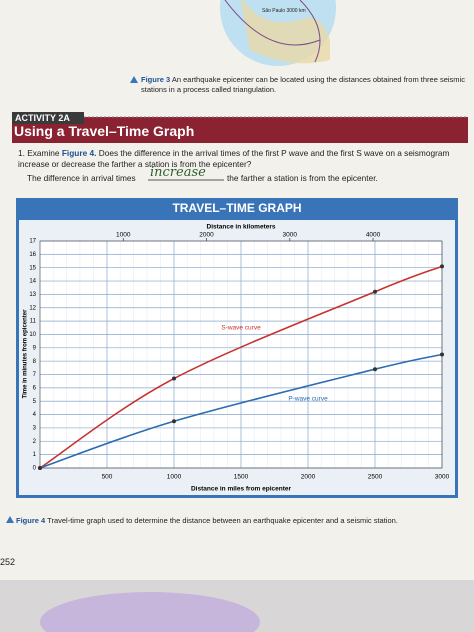 The image size is (474, 632). I want to click on y-tick-label: 14, so click(32, 282).